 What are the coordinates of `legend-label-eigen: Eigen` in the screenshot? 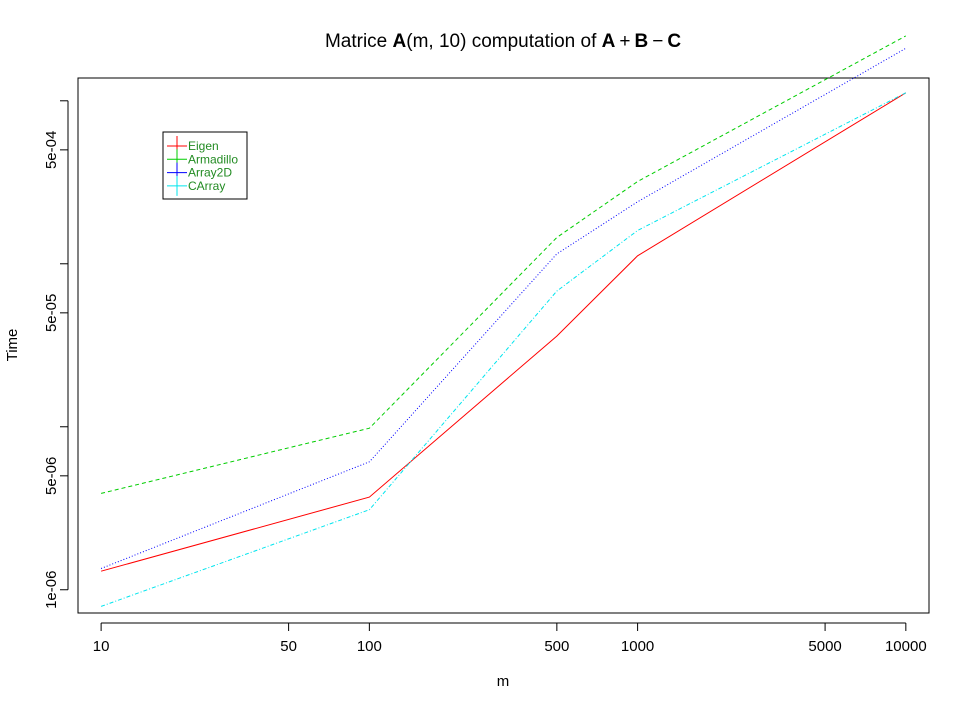 It's located at (203, 146).